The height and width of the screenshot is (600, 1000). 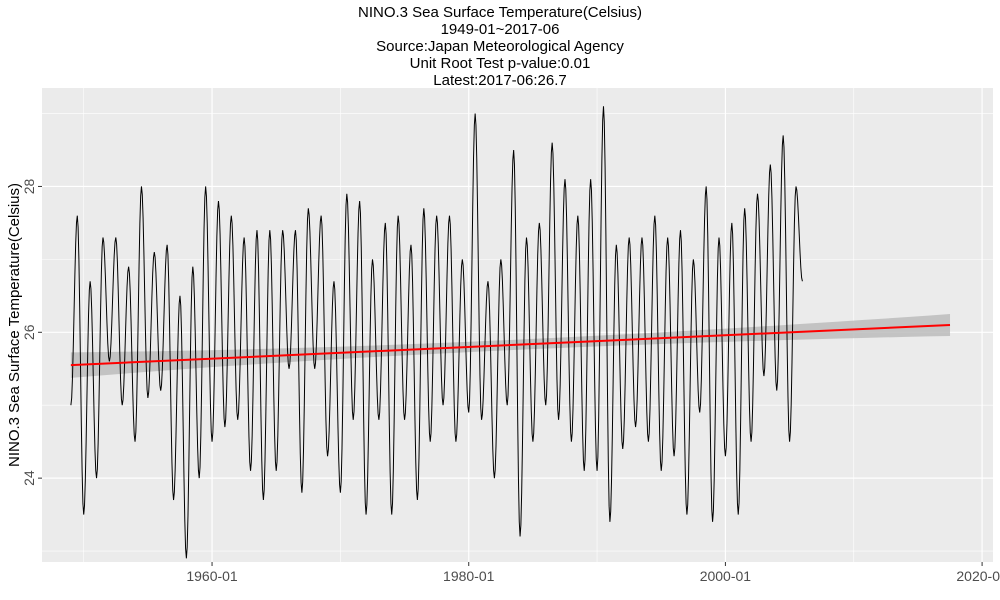 I want to click on y-axis: 24 26 28, so click(x=31, y=331).